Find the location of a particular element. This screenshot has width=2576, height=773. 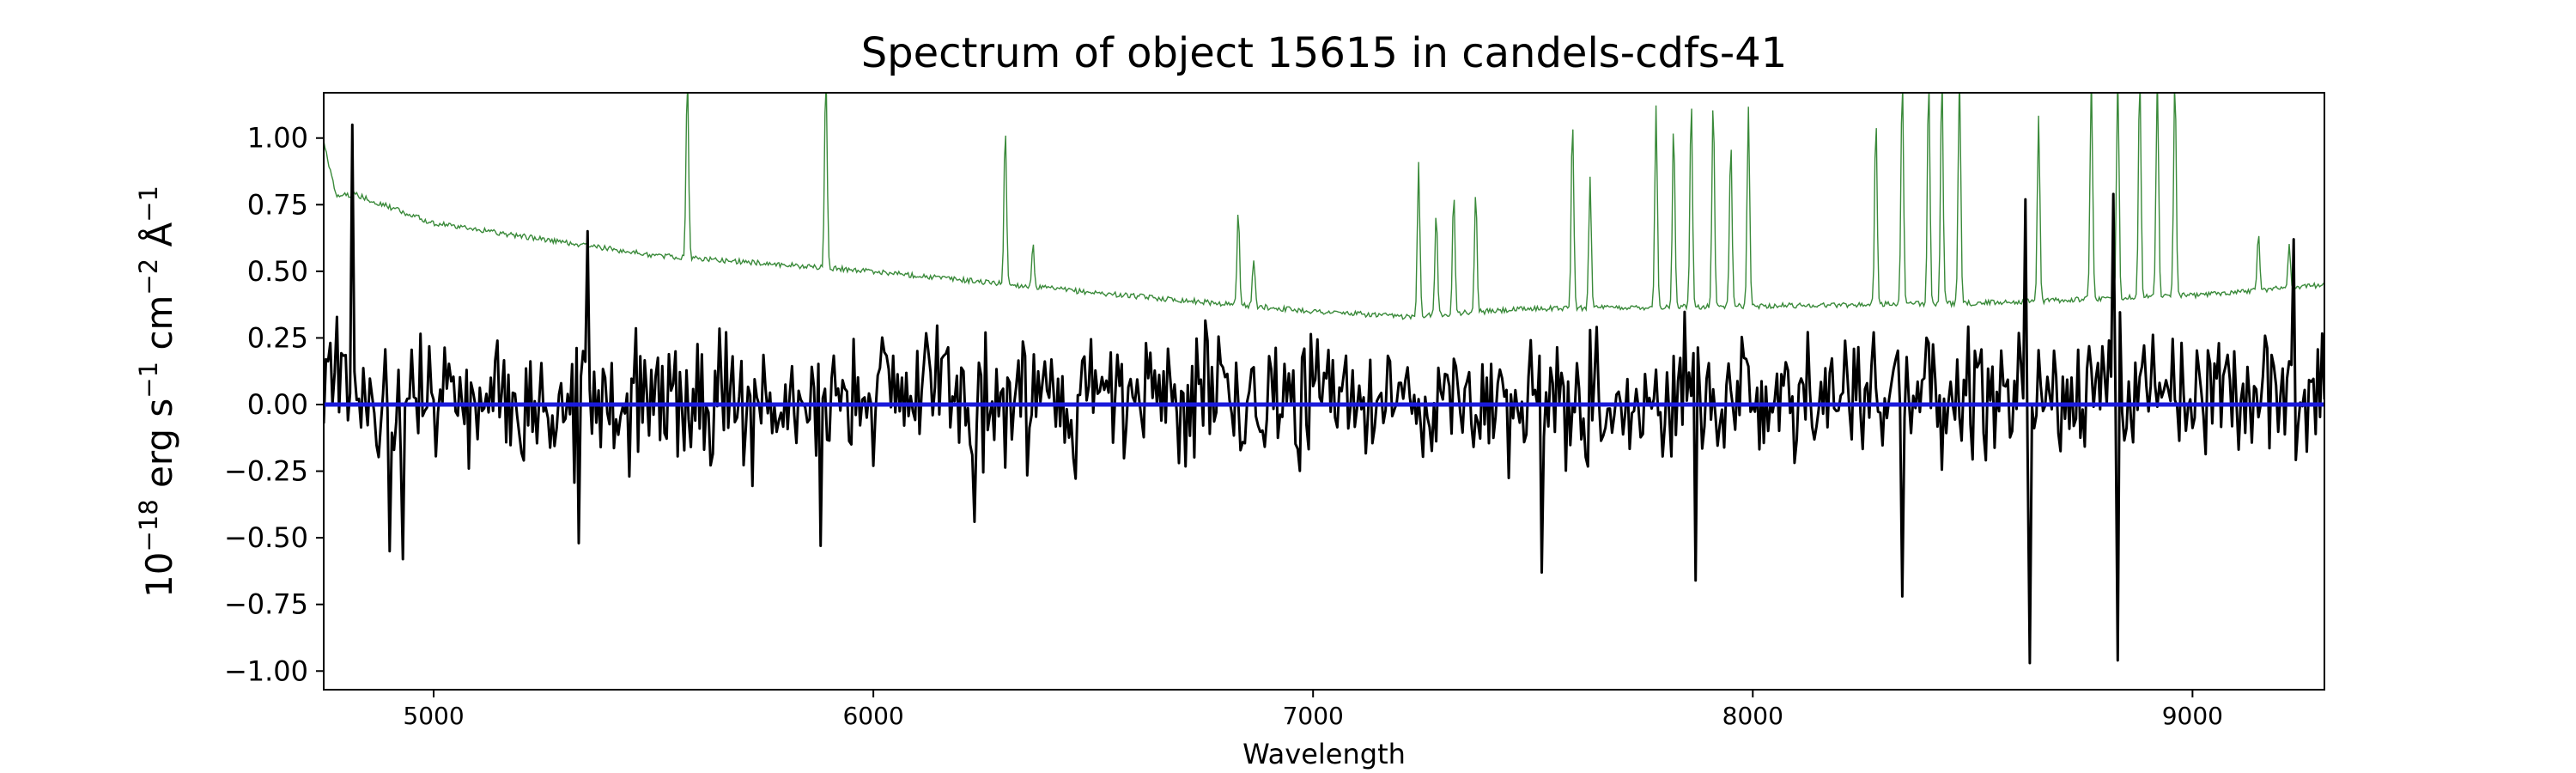

y-axis-label: 10−18 erg s−1 cm−2 Å−1 is located at coordinates (157, 392).